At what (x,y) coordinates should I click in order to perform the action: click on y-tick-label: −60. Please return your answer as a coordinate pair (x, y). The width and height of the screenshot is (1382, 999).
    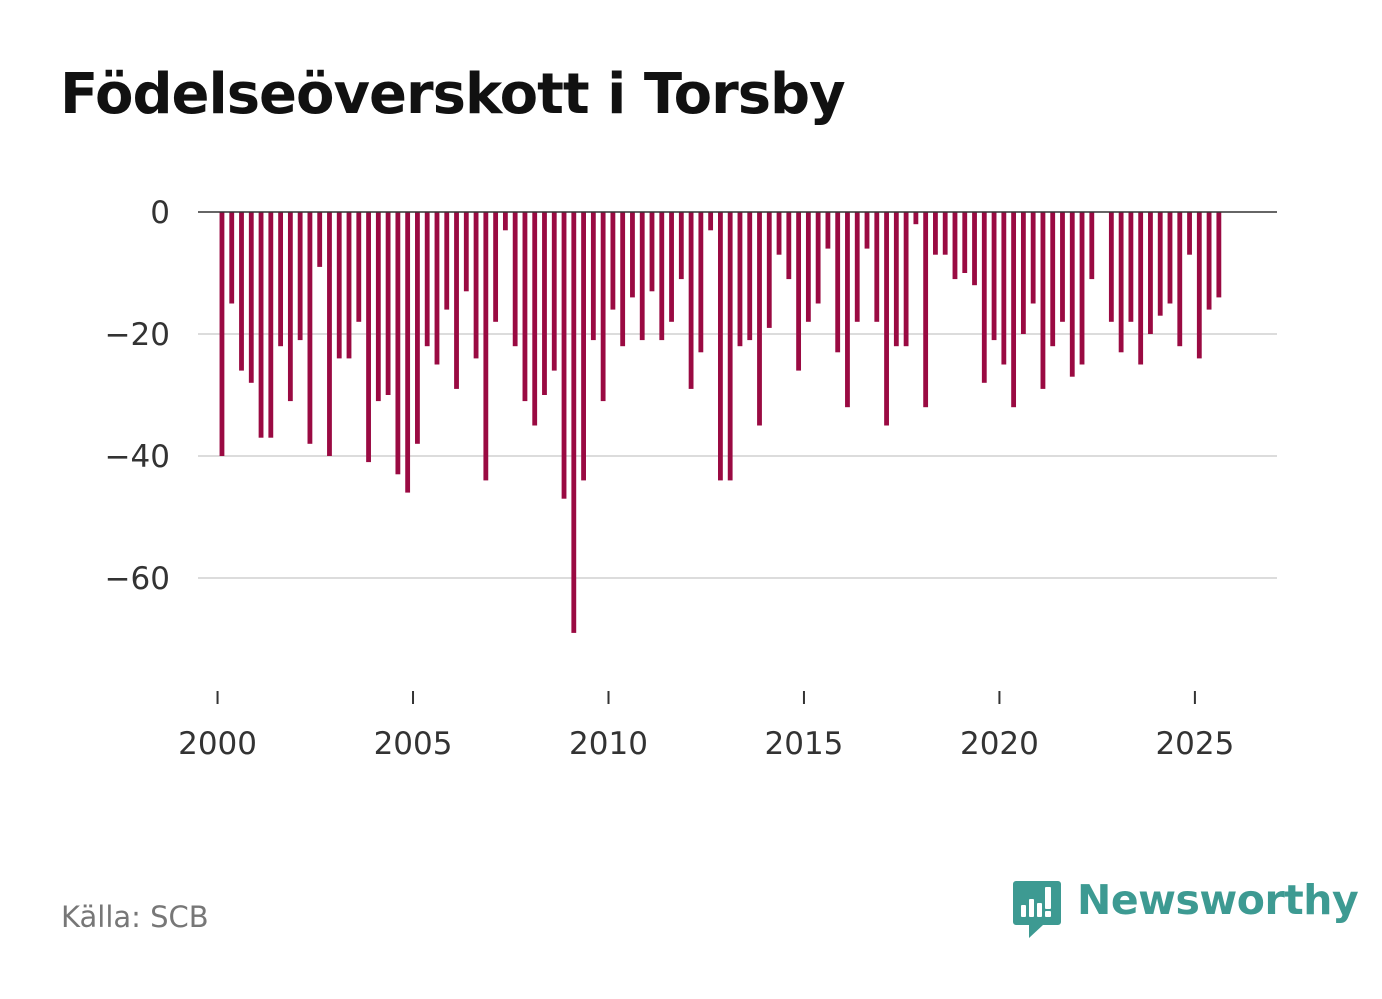
    Looking at the image, I should click on (137, 579).